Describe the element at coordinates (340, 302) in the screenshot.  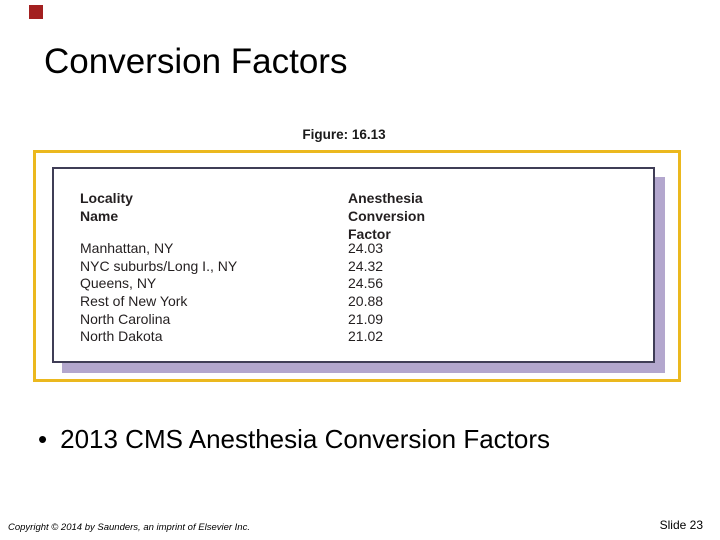
I see `table-row: Rest of New York 20.88` at that location.